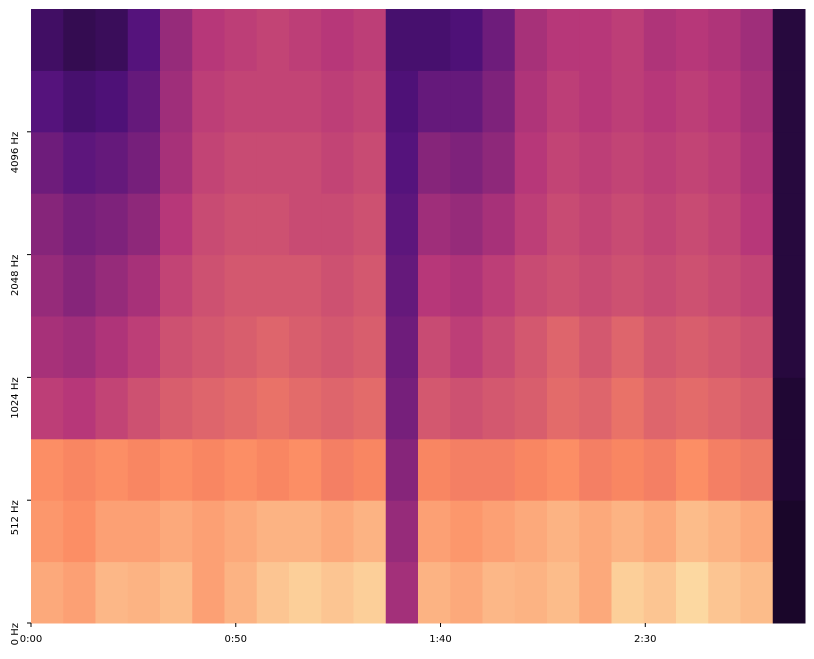 This screenshot has height=659, width=814. What do you see at coordinates (440, 639) in the screenshot?
I see `x-tick-label: 1:40` at bounding box center [440, 639].